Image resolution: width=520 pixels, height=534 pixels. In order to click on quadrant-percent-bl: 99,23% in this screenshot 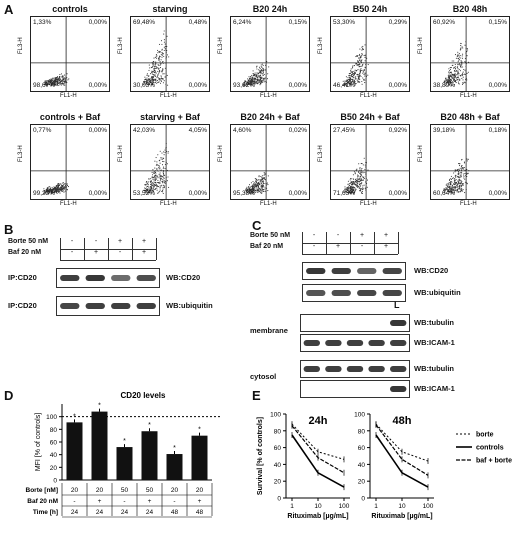, I will do `click(44, 193)`.